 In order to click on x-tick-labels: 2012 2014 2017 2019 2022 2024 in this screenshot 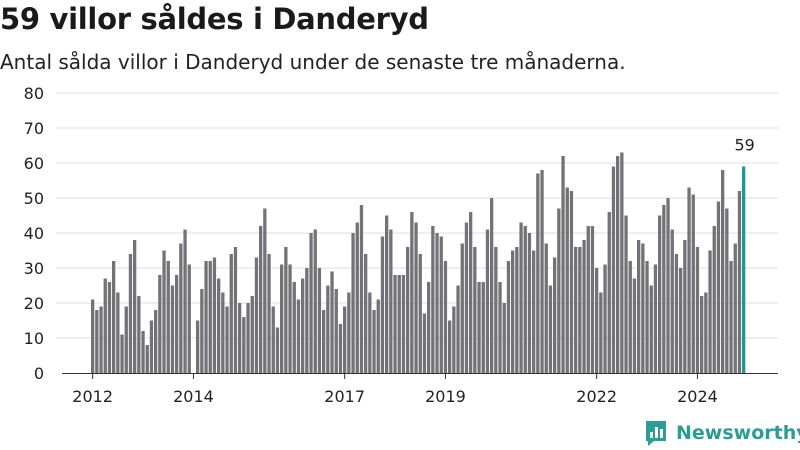, I will do `click(395, 389)`.